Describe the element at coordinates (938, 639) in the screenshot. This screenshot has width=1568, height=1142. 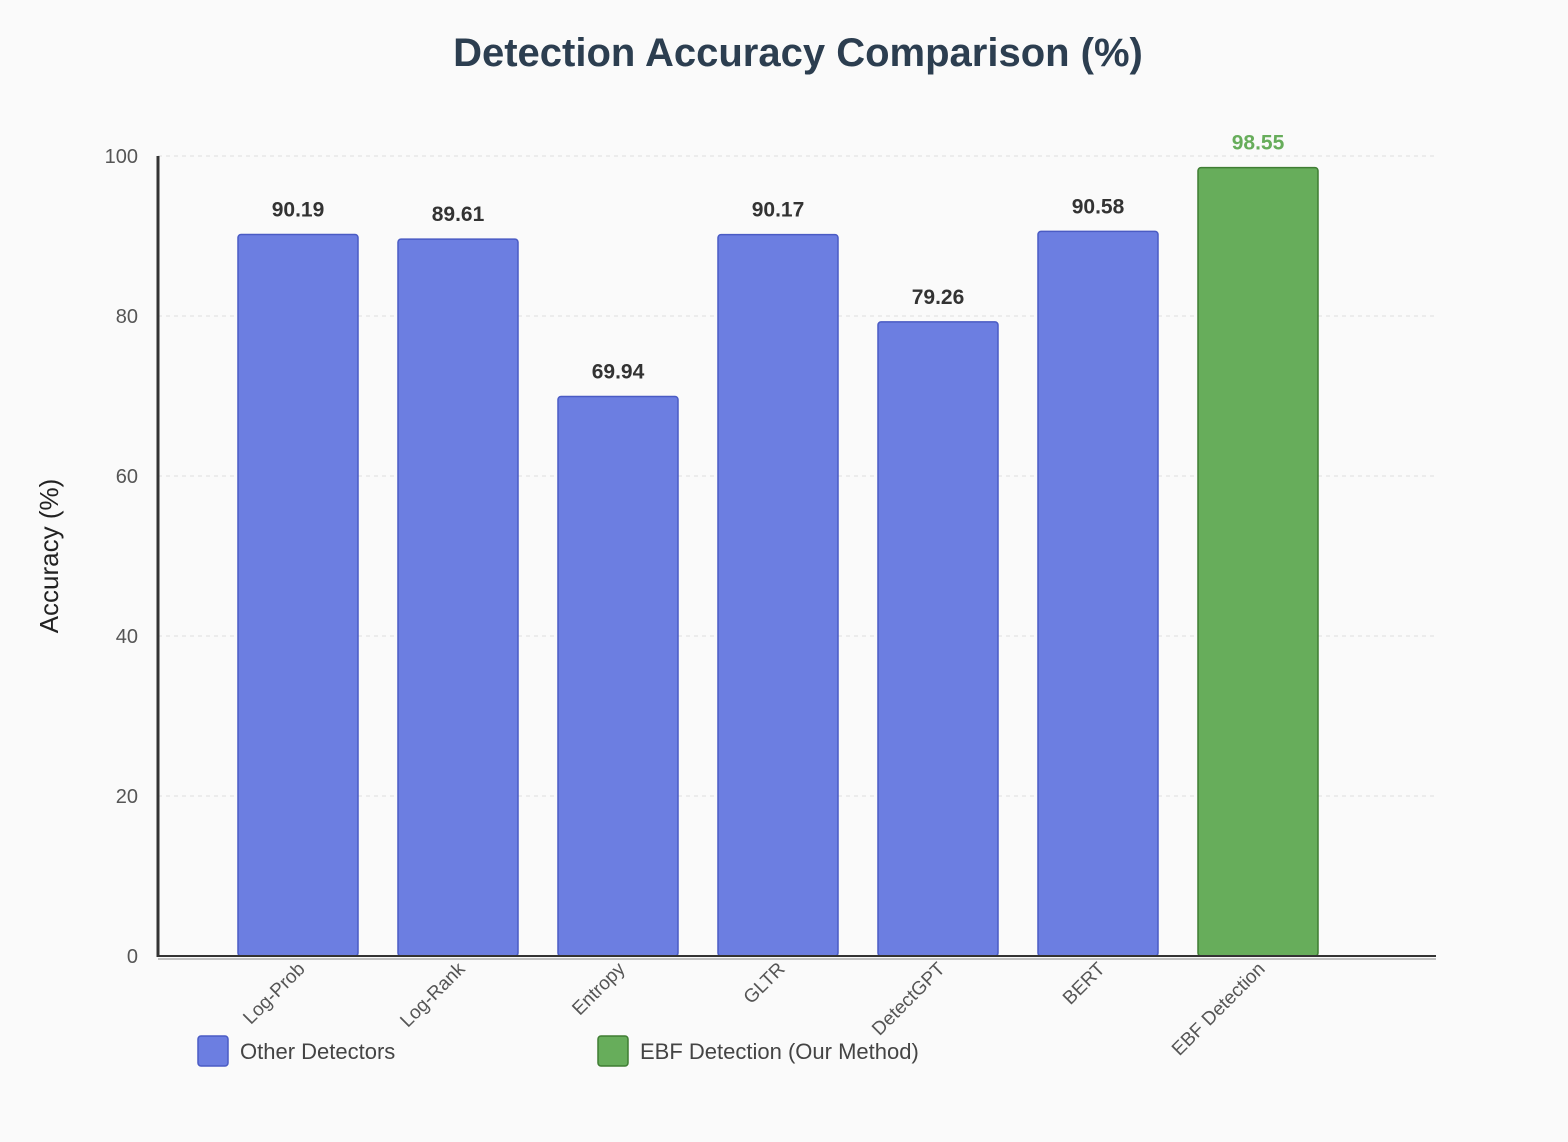
I see `bar-detectgpt` at that location.